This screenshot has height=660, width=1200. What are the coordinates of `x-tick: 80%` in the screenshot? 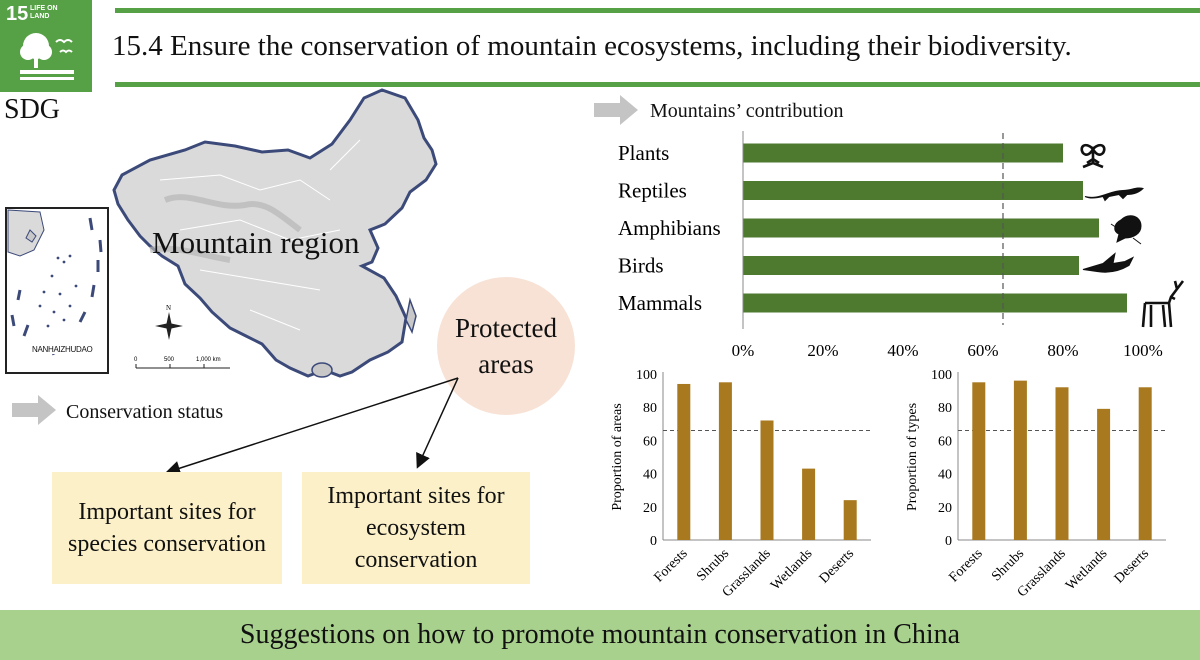 It's located at (1062, 350).